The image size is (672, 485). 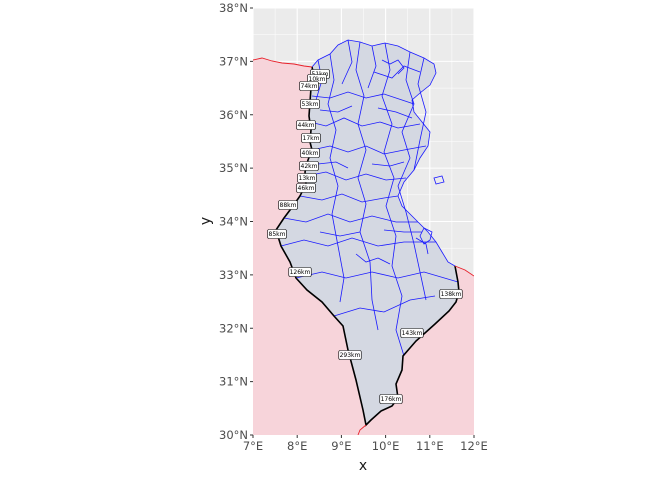 I want to click on label-text: 143km, so click(x=412, y=333).